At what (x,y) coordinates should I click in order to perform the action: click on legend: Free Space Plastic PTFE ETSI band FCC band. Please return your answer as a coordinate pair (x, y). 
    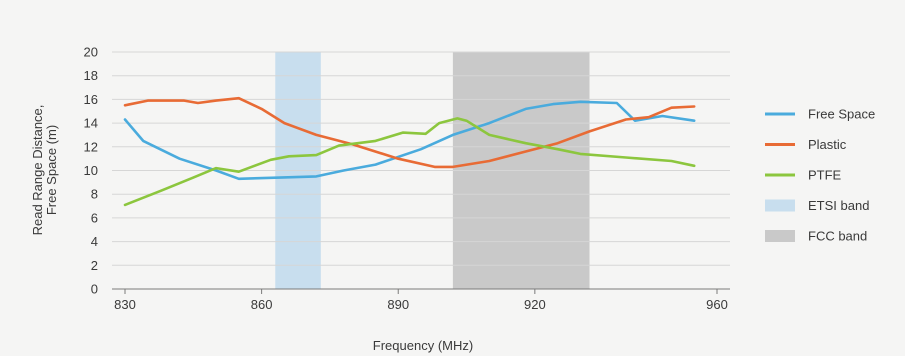
    Looking at the image, I should click on (820, 175).